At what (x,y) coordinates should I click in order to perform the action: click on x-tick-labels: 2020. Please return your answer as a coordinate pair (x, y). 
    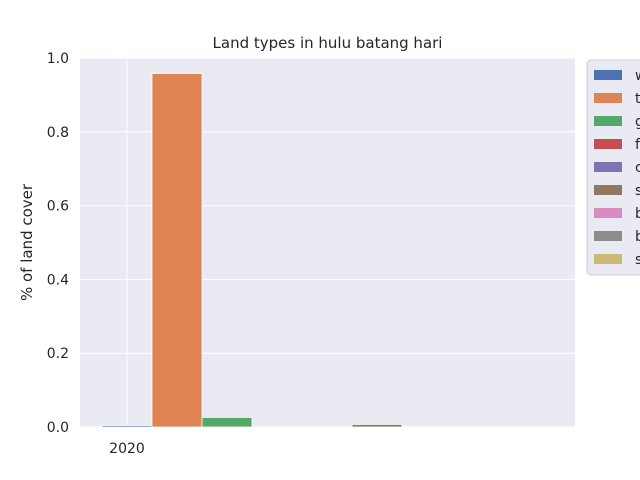
    Looking at the image, I should click on (127, 449).